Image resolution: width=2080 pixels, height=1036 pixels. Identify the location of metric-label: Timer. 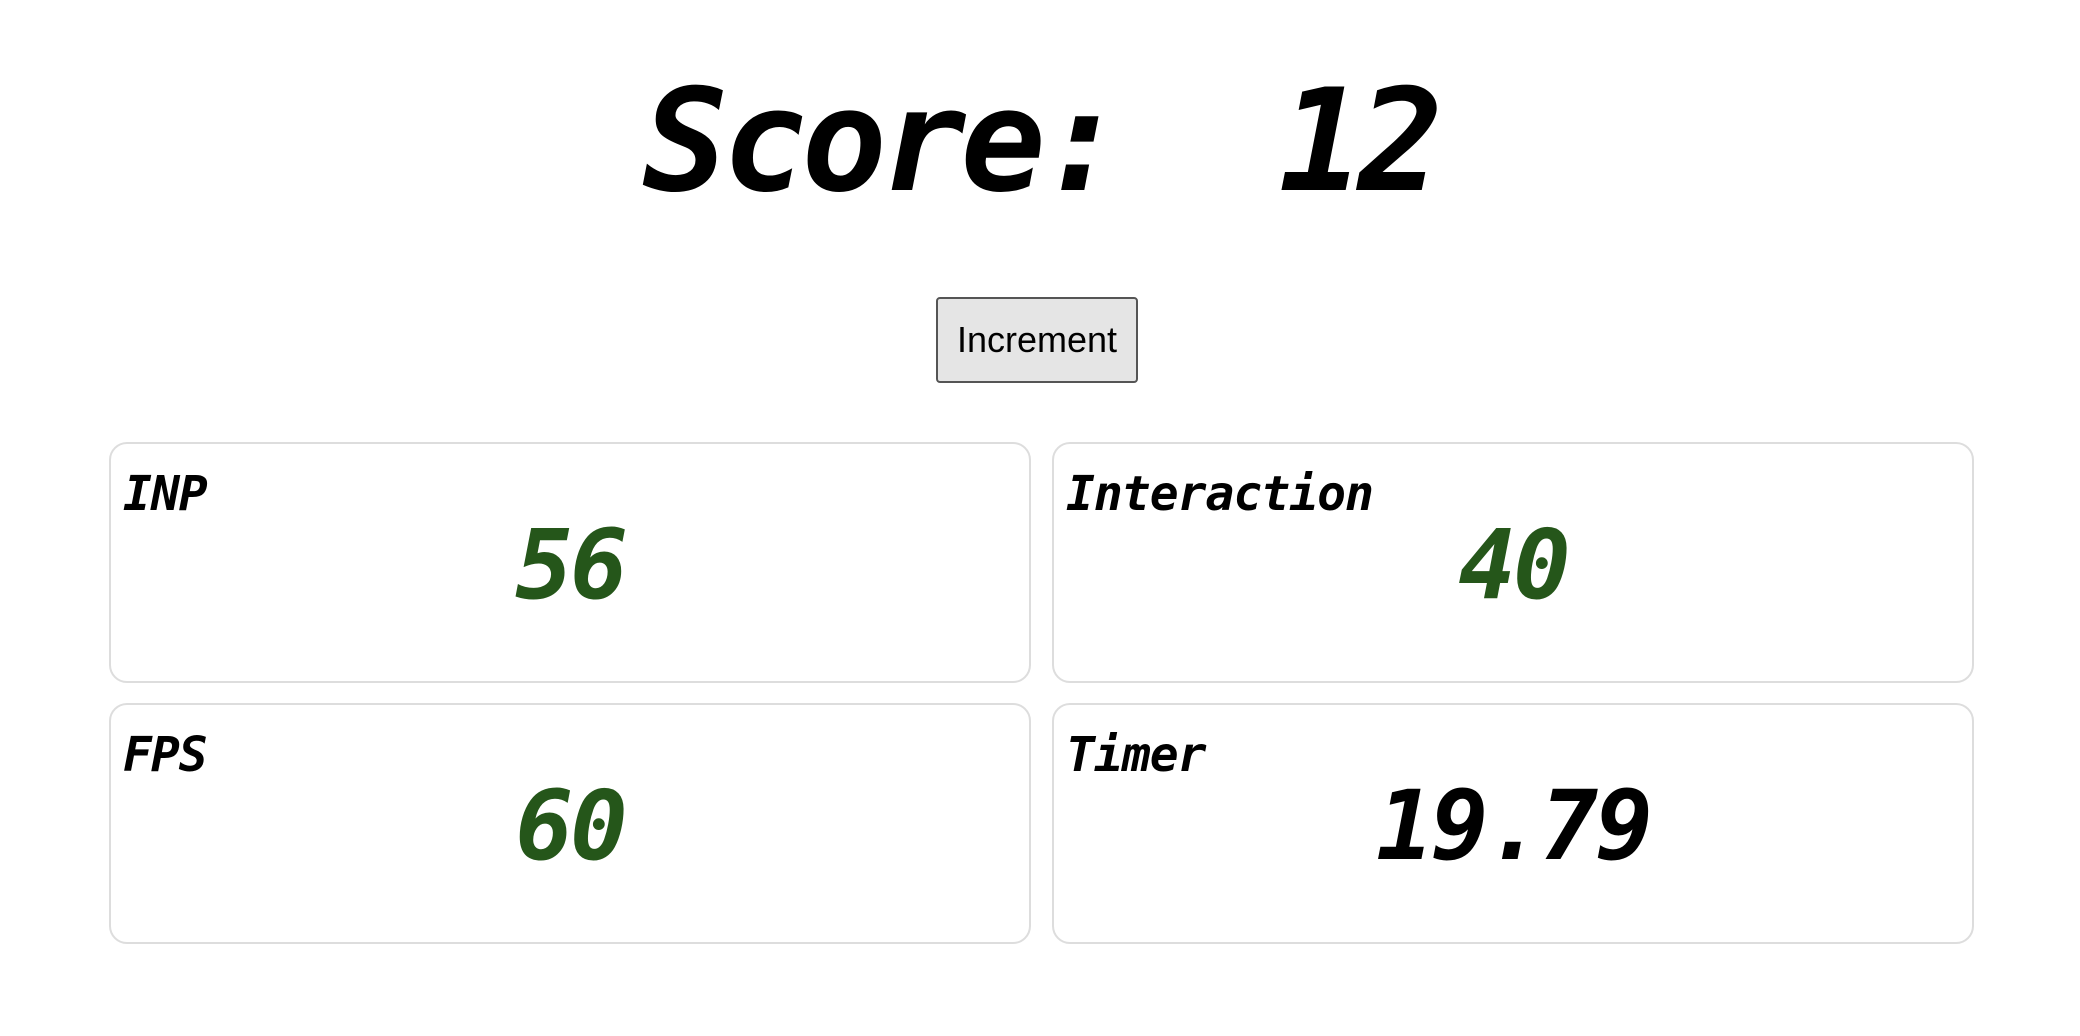
(1136, 755).